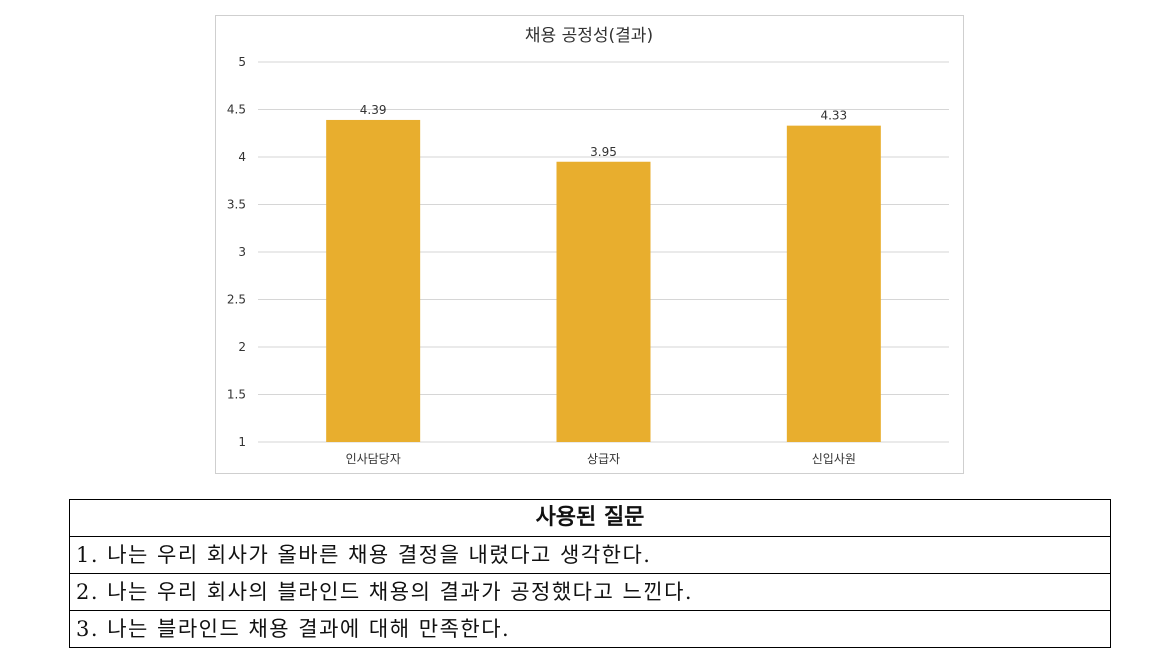  I want to click on y-tick-label: 3, so click(242, 252).